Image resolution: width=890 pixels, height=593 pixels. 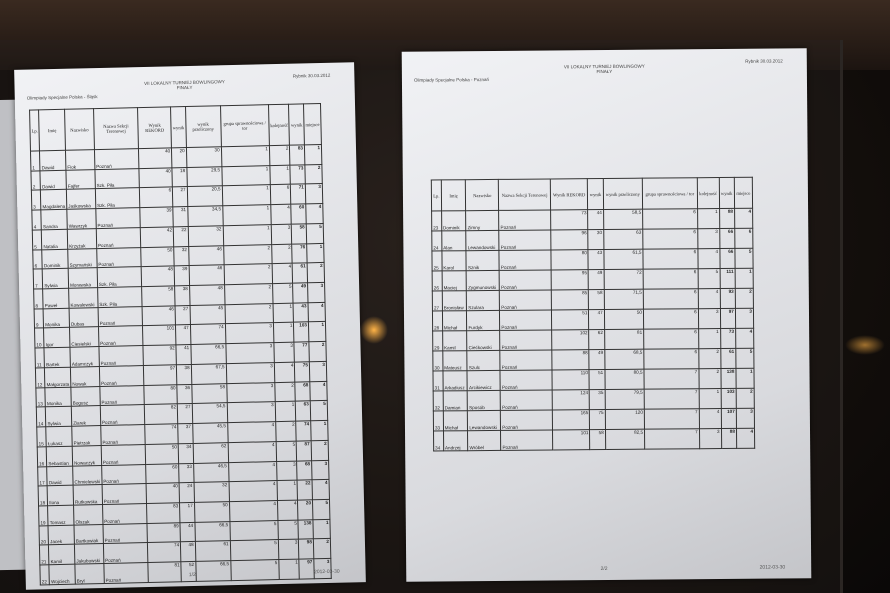 What do you see at coordinates (207, 314) in the screenshot?
I see `table-cell: 45` at bounding box center [207, 314].